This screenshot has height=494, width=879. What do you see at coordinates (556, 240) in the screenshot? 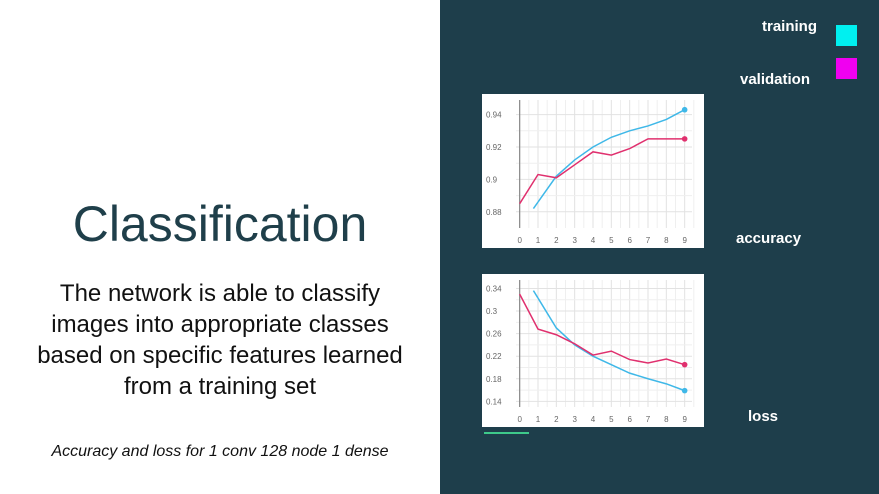
I see `accuracy-xtick-label: 2` at bounding box center [556, 240].